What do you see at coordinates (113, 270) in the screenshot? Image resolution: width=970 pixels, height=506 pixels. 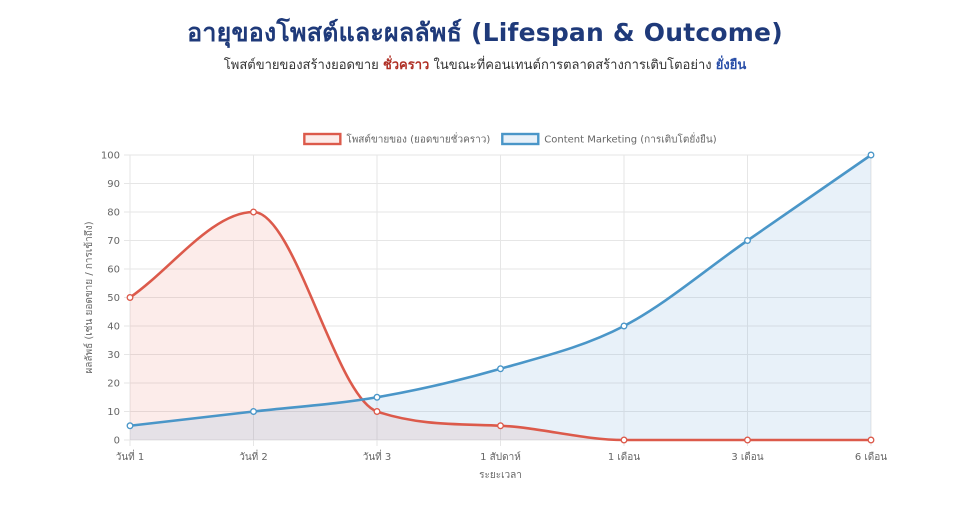 I see `y-tick-label: 60` at bounding box center [113, 270].